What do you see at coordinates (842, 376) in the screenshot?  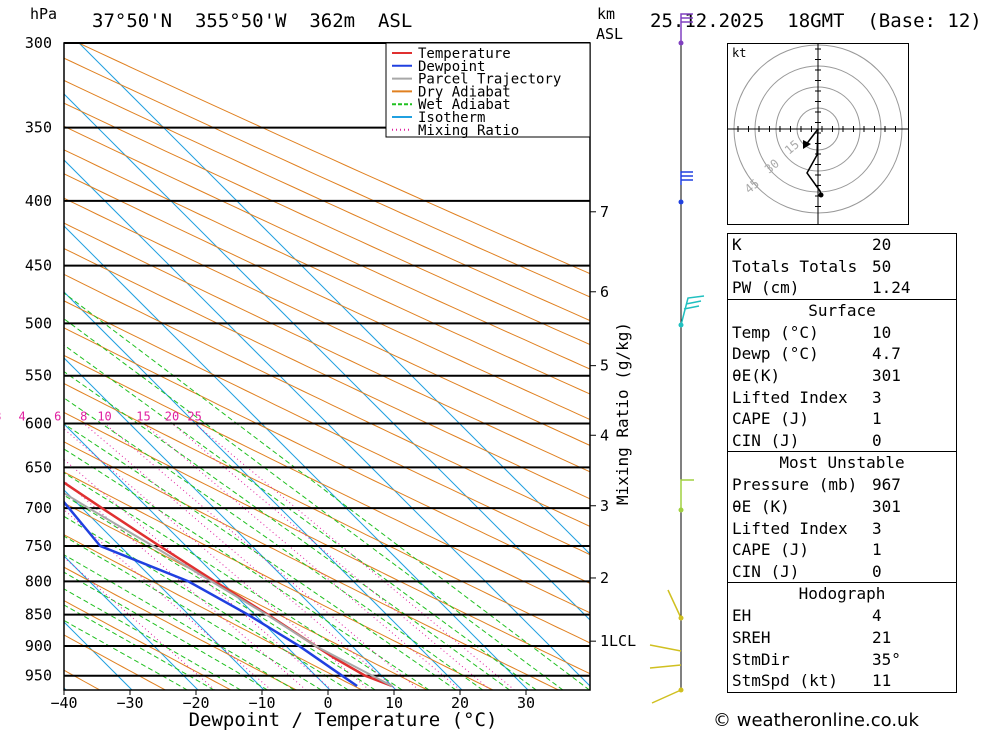 I see `index-row: θE(K) 301` at bounding box center [842, 376].